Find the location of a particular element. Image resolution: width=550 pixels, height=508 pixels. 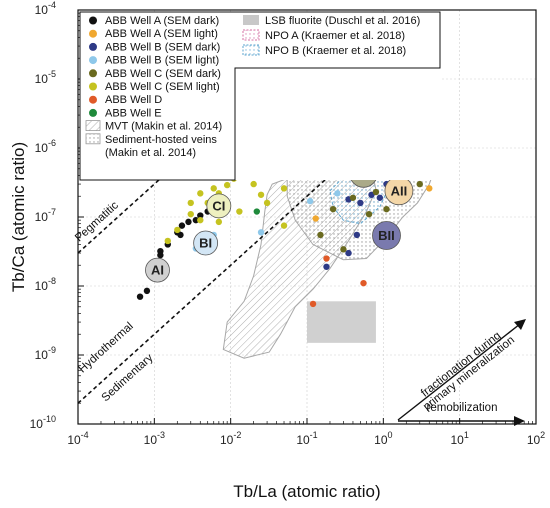

y-tick-label: 10⁻¹⁰ is located at coordinates (43, 422).